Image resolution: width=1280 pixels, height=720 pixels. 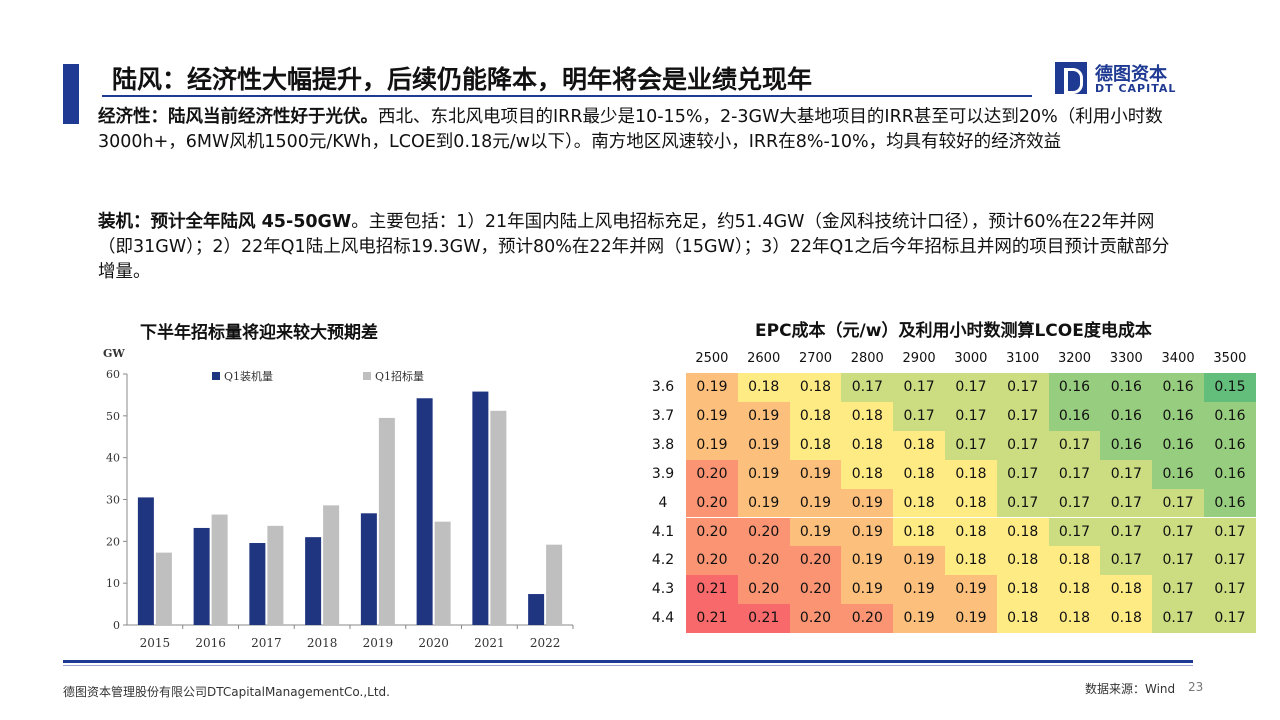 I want to click on footer-rule, so click(x=628, y=661).